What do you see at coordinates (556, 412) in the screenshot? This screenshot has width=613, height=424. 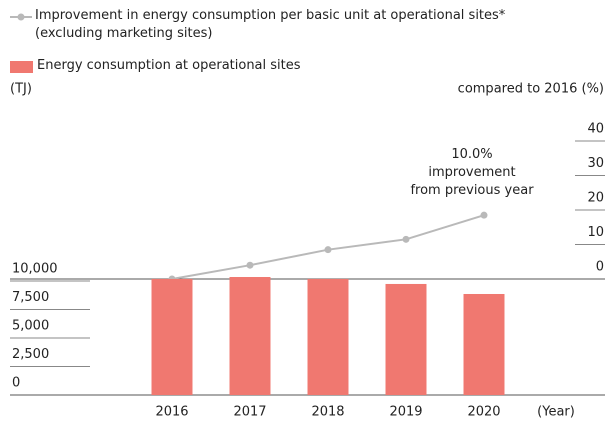 I see `x-axis-label: (Year)` at bounding box center [556, 412].